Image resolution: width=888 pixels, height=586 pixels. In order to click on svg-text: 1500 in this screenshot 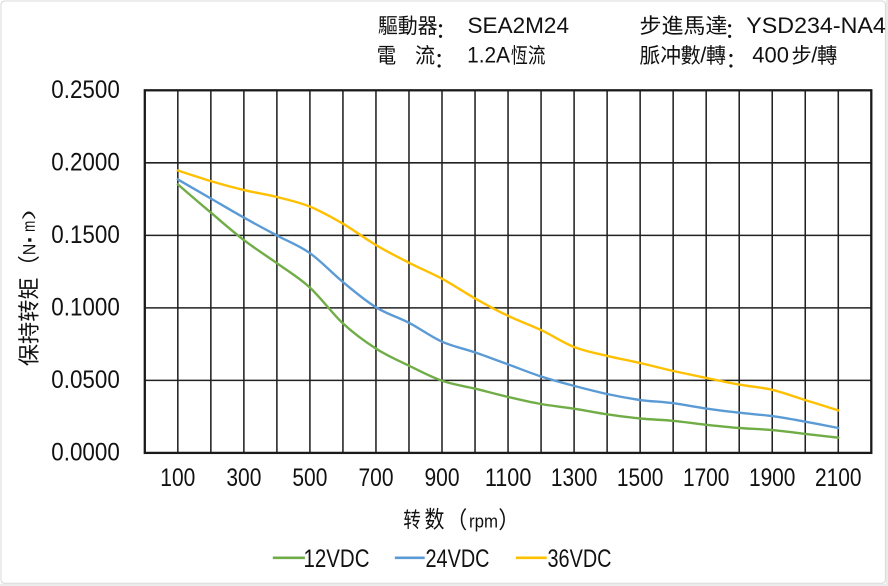, I will do `click(640, 478)`.